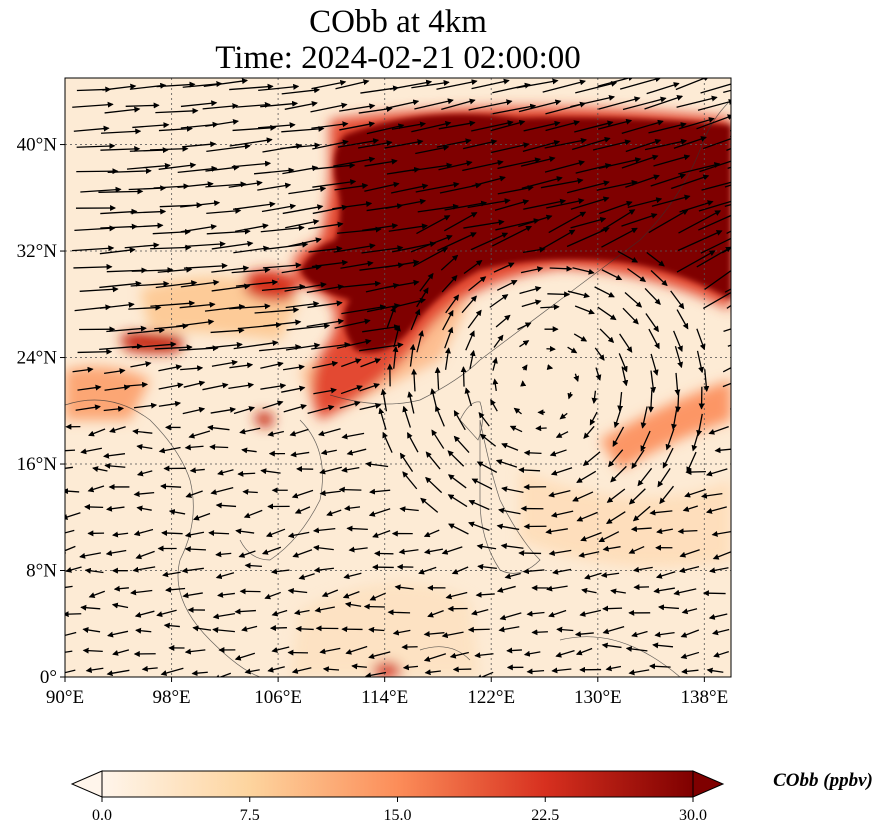 The height and width of the screenshot is (836, 887). Describe the element at coordinates (37, 464) in the screenshot. I see `y-tick-label: 16°N` at that location.